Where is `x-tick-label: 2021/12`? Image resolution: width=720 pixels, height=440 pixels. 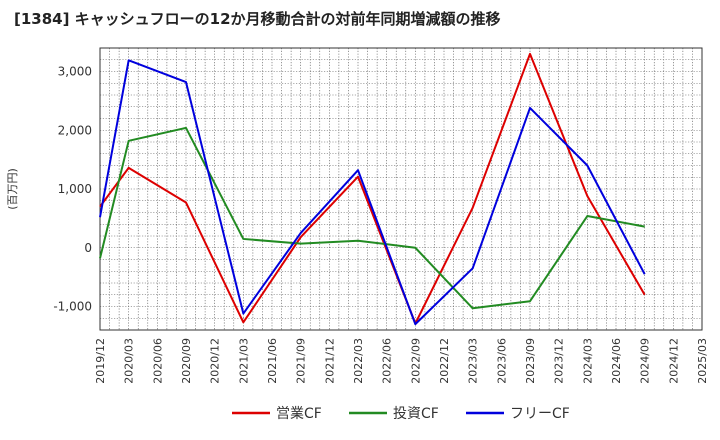
x-tick-label: 2021/12 is located at coordinates (329, 361).